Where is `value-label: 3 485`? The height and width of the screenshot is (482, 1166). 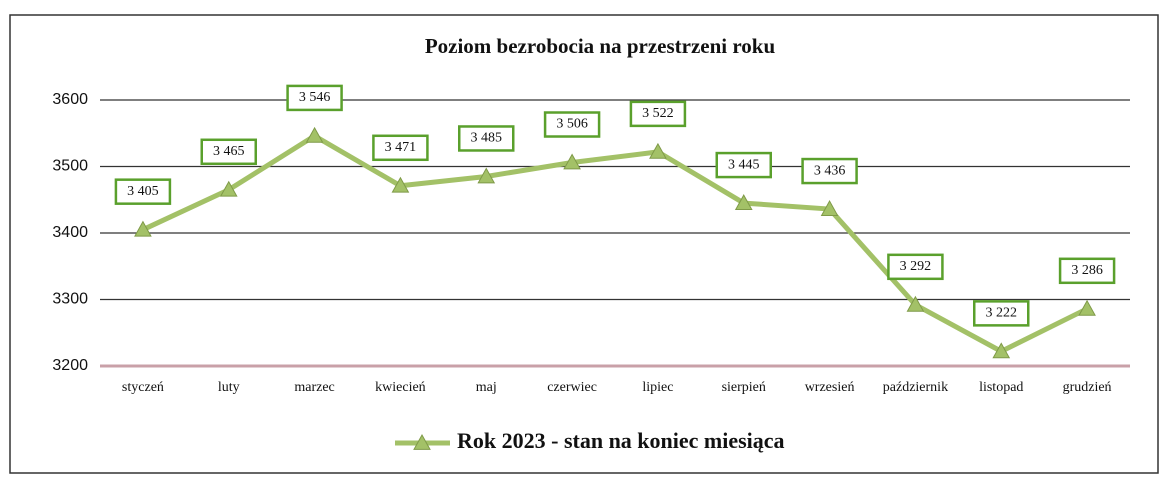 value-label: 3 485 is located at coordinates (487, 138).